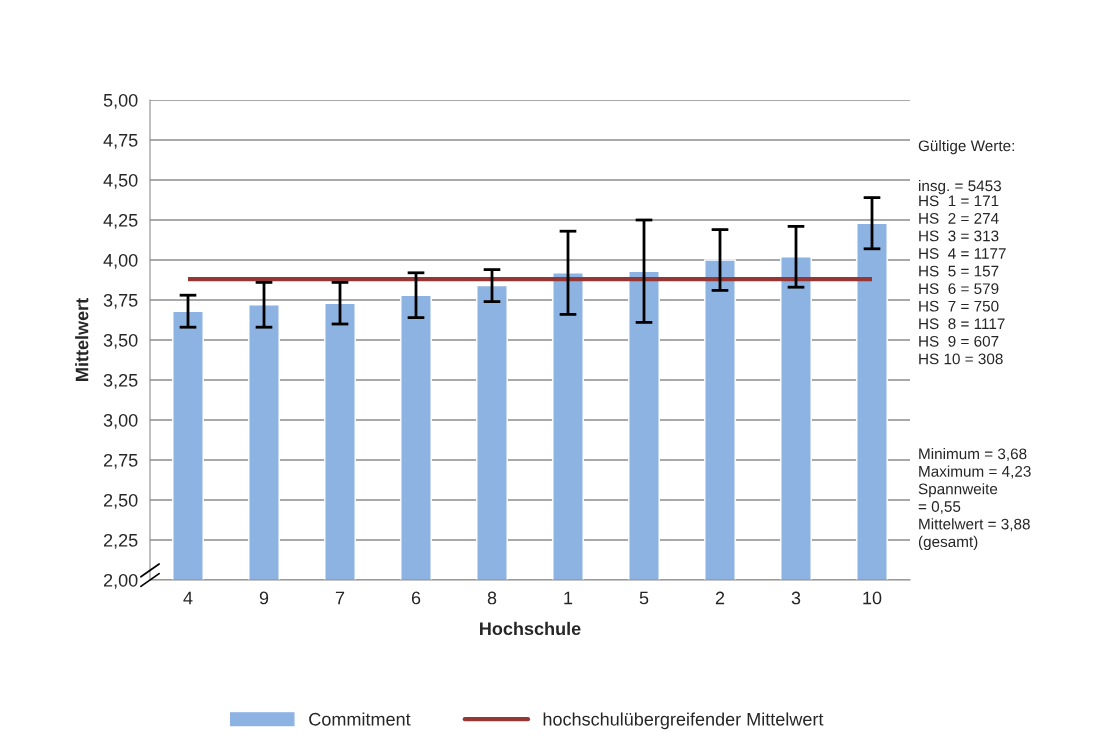 This screenshot has height=753, width=1098. I want to click on x-axis-title: Hochschule, so click(530, 628).